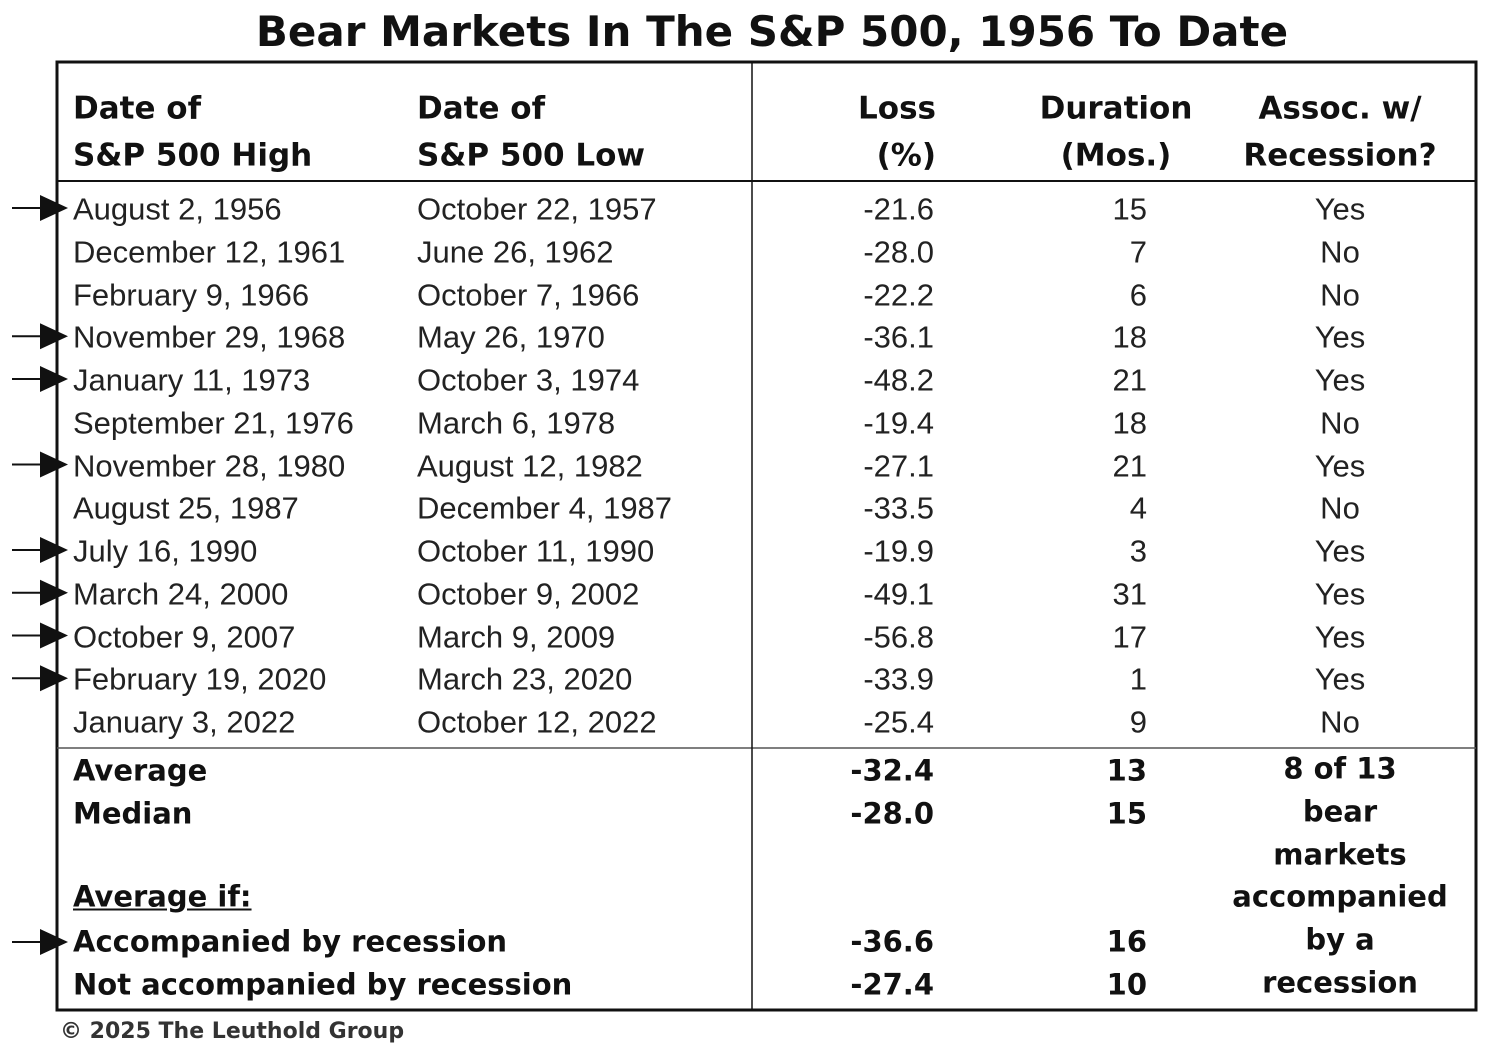 The width and height of the screenshot is (1502, 1054). What do you see at coordinates (537, 209) in the screenshot?
I see `table-cell: October 22, 1957` at bounding box center [537, 209].